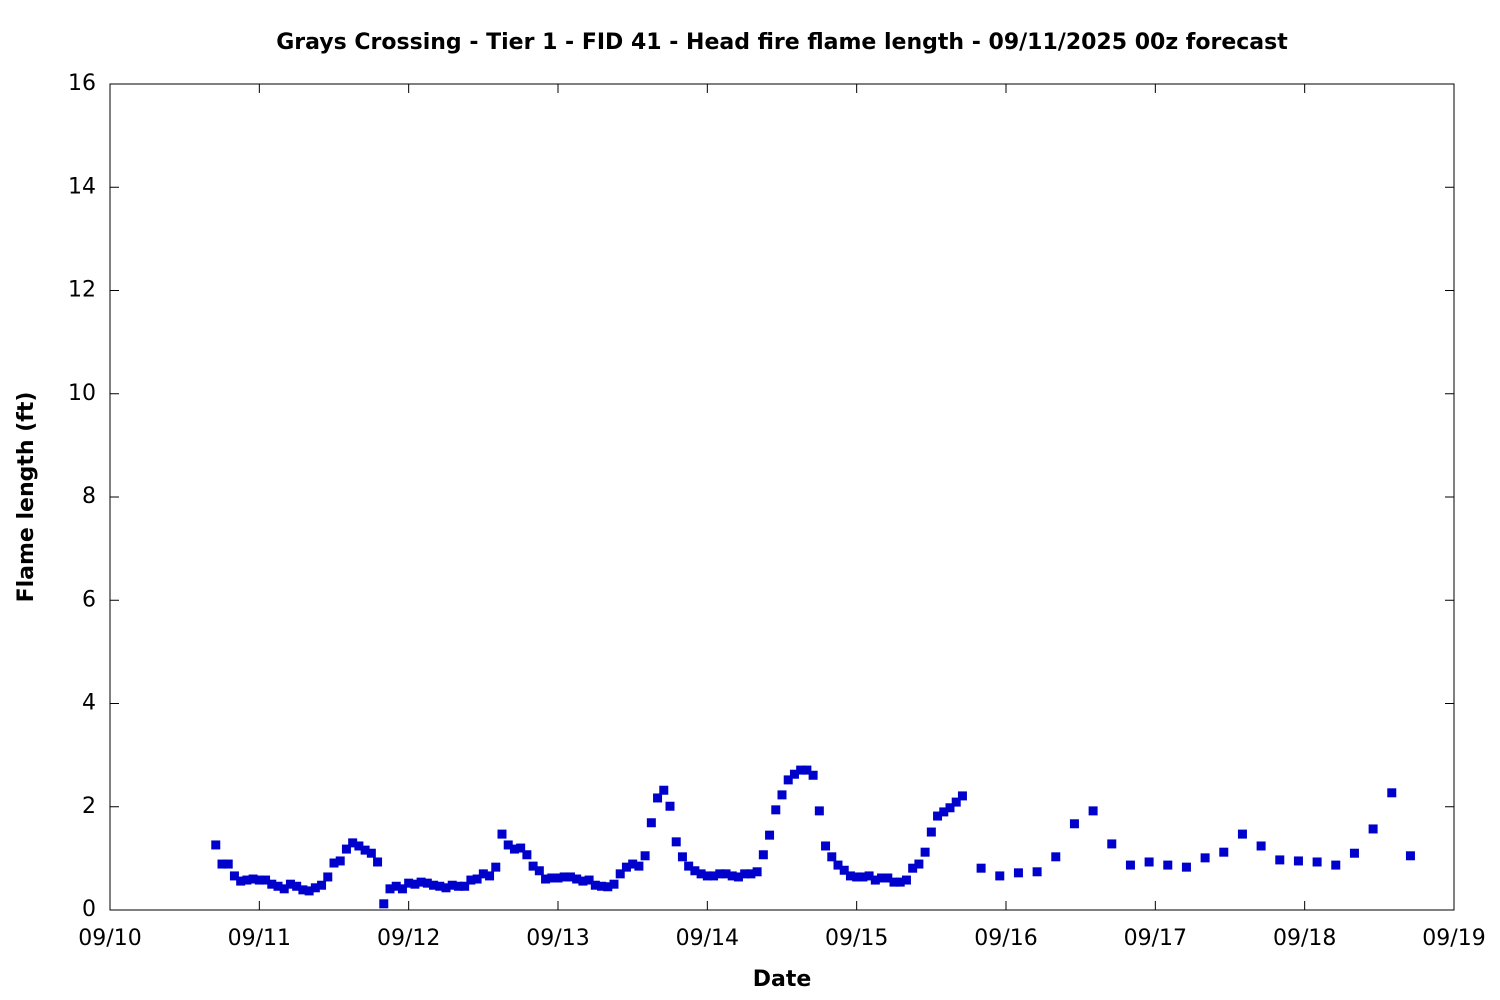 The width and height of the screenshot is (1500, 1000). I want to click on y-tick-label: 4, so click(89, 703).